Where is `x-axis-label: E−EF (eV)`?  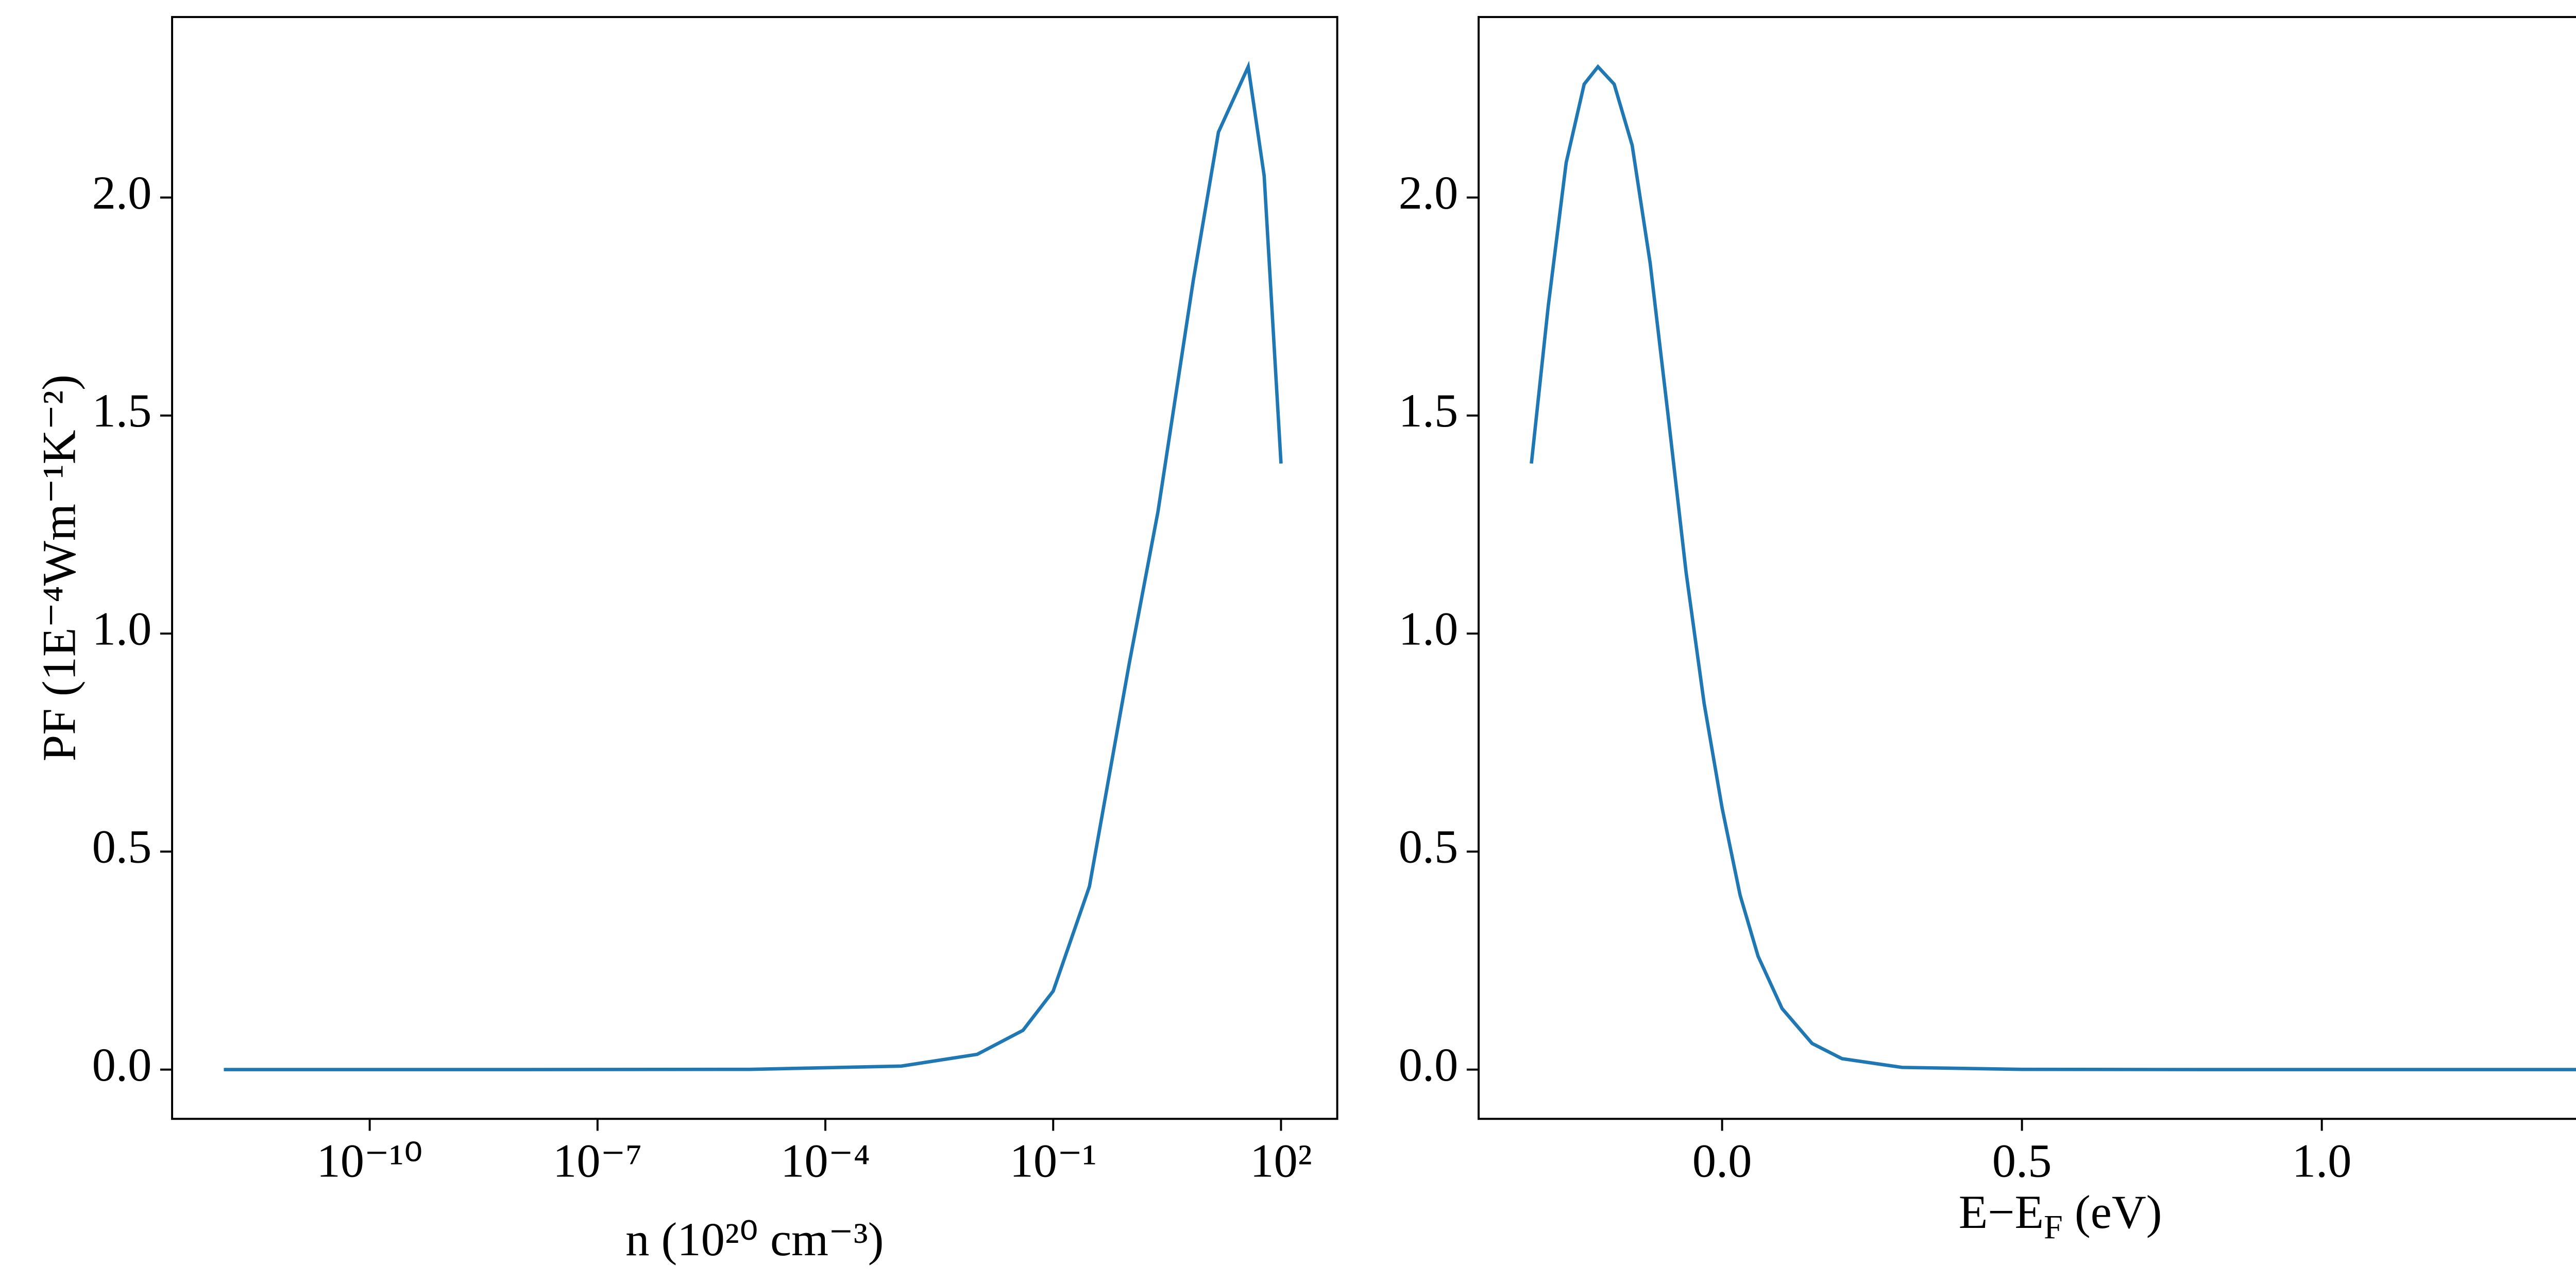 x-axis-label: E−EF (eV) is located at coordinates (2060, 1216).